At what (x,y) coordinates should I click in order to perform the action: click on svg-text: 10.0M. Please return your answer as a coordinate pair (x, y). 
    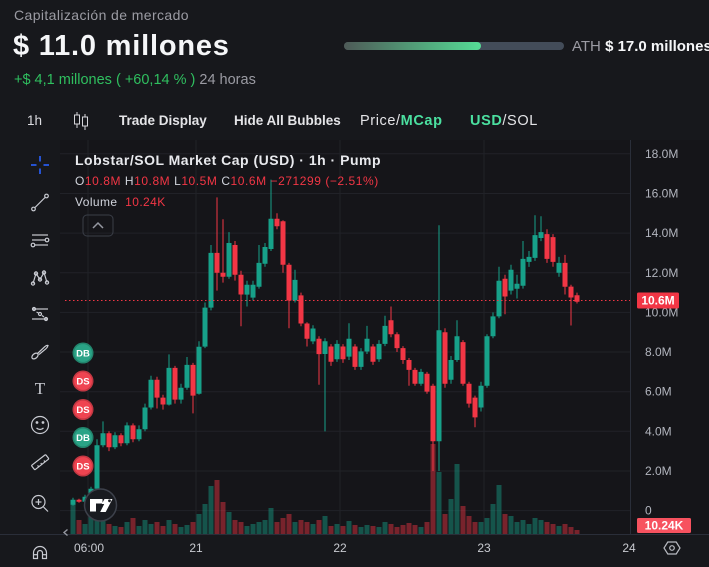
    Looking at the image, I should click on (661, 312).